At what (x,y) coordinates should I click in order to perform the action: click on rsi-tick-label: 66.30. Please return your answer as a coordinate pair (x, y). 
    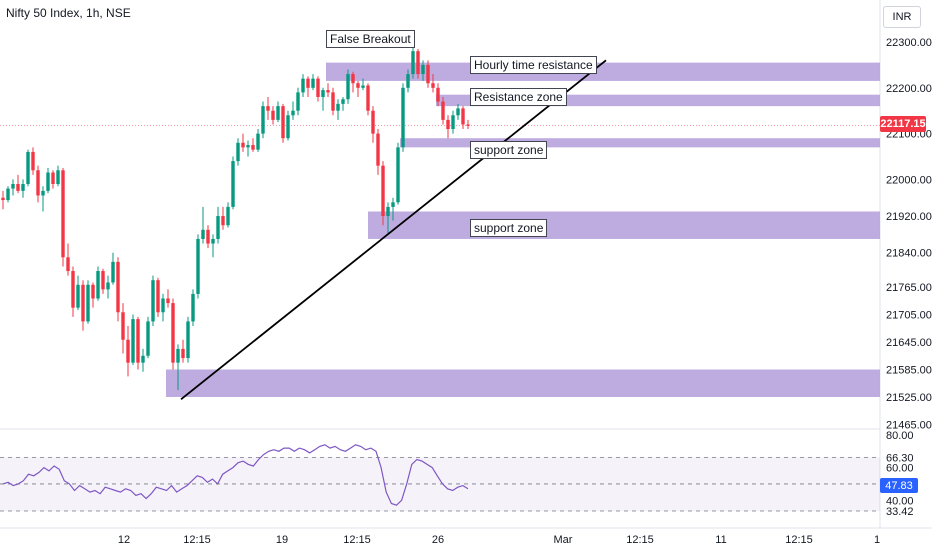
    Looking at the image, I should click on (900, 458).